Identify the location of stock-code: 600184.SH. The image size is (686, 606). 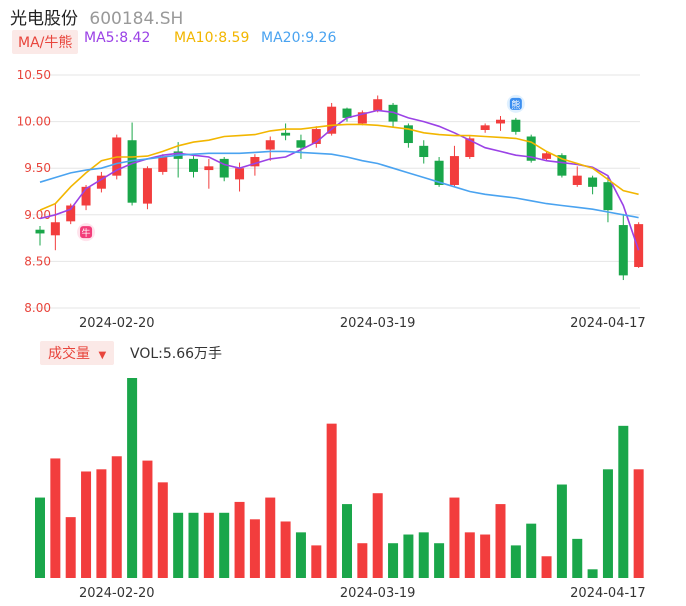
(136, 19).